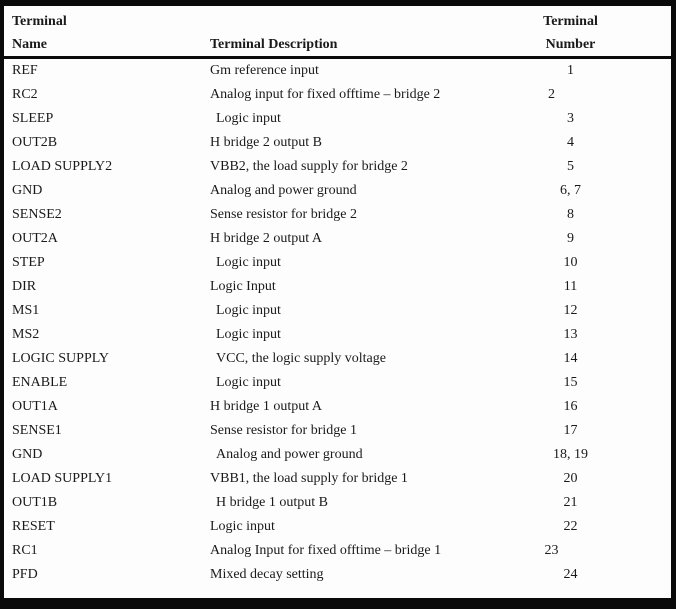 This screenshot has height=609, width=676. I want to click on terminal-number-cell: 20, so click(570, 478).